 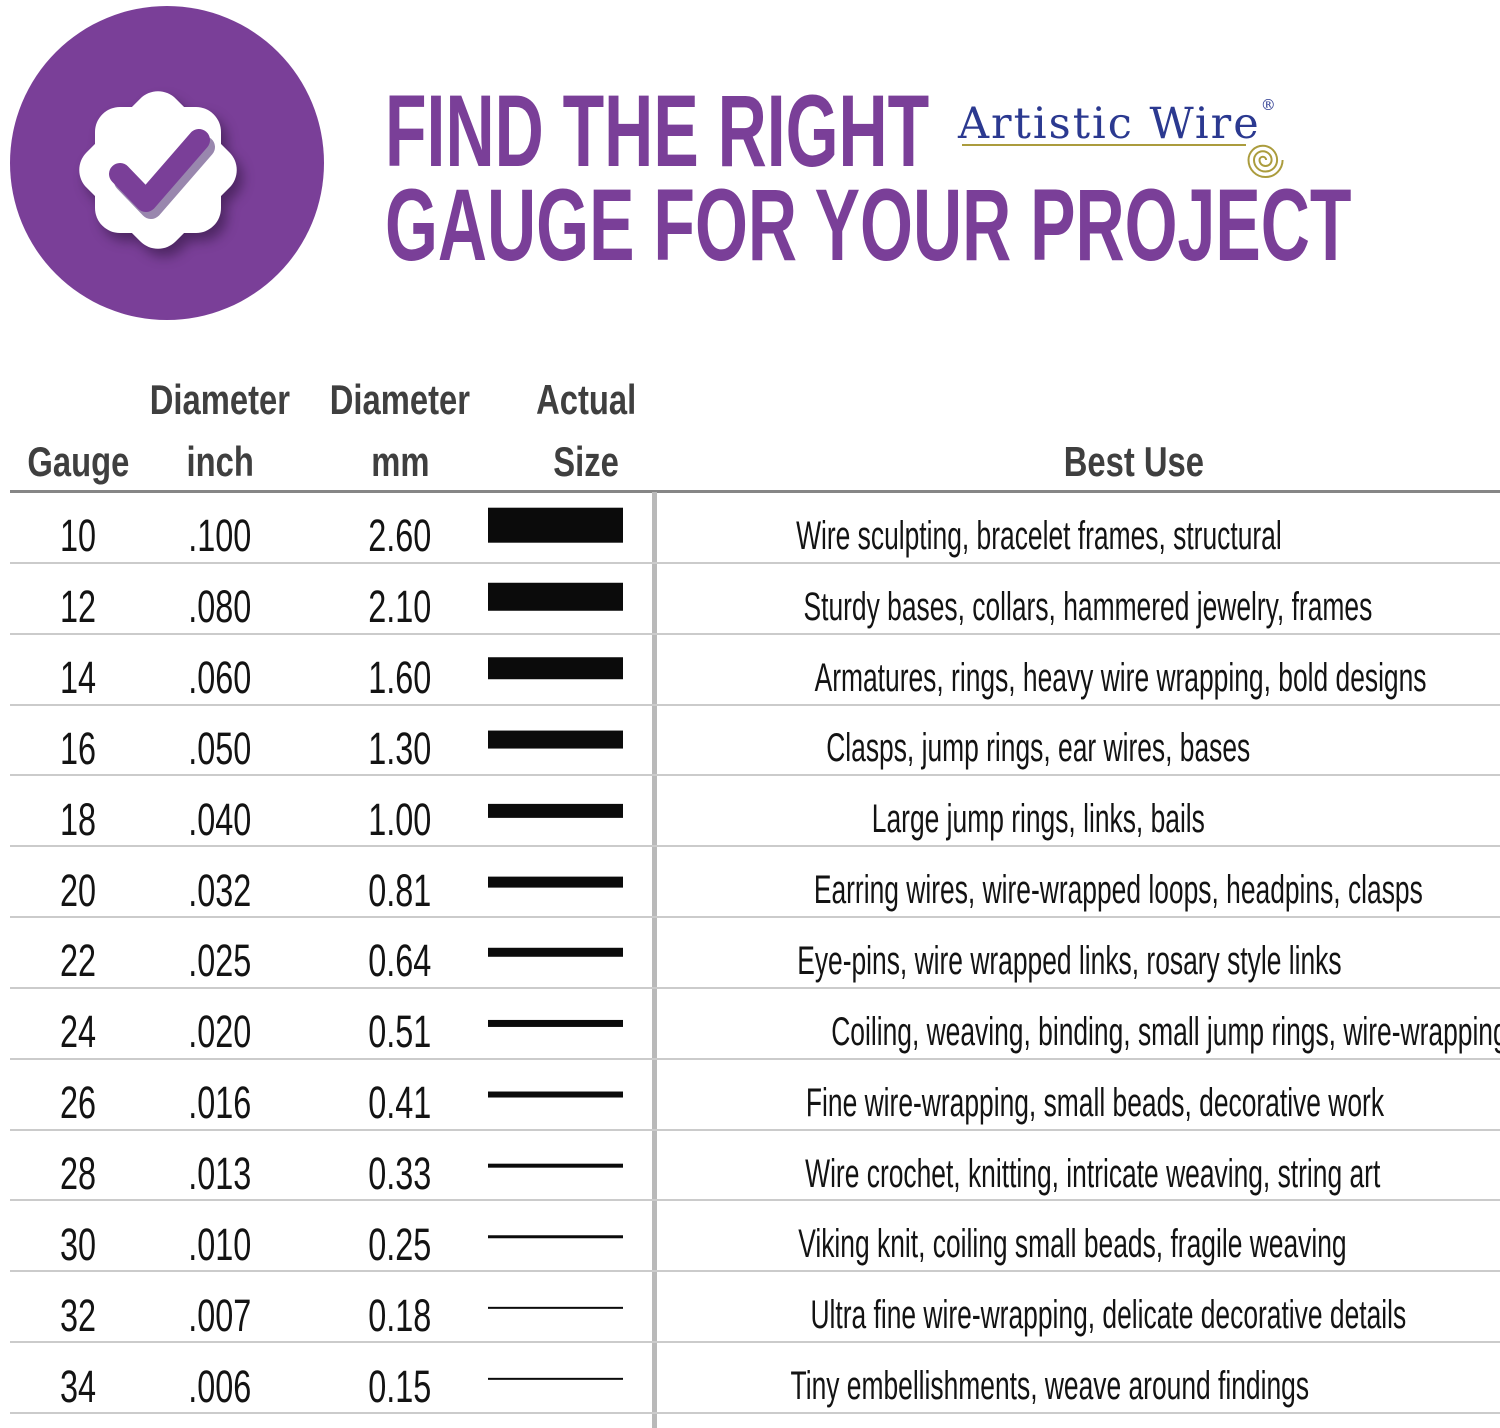 What do you see at coordinates (400, 1032) in the screenshot?
I see `diameter-mm-value: 0.51` at bounding box center [400, 1032].